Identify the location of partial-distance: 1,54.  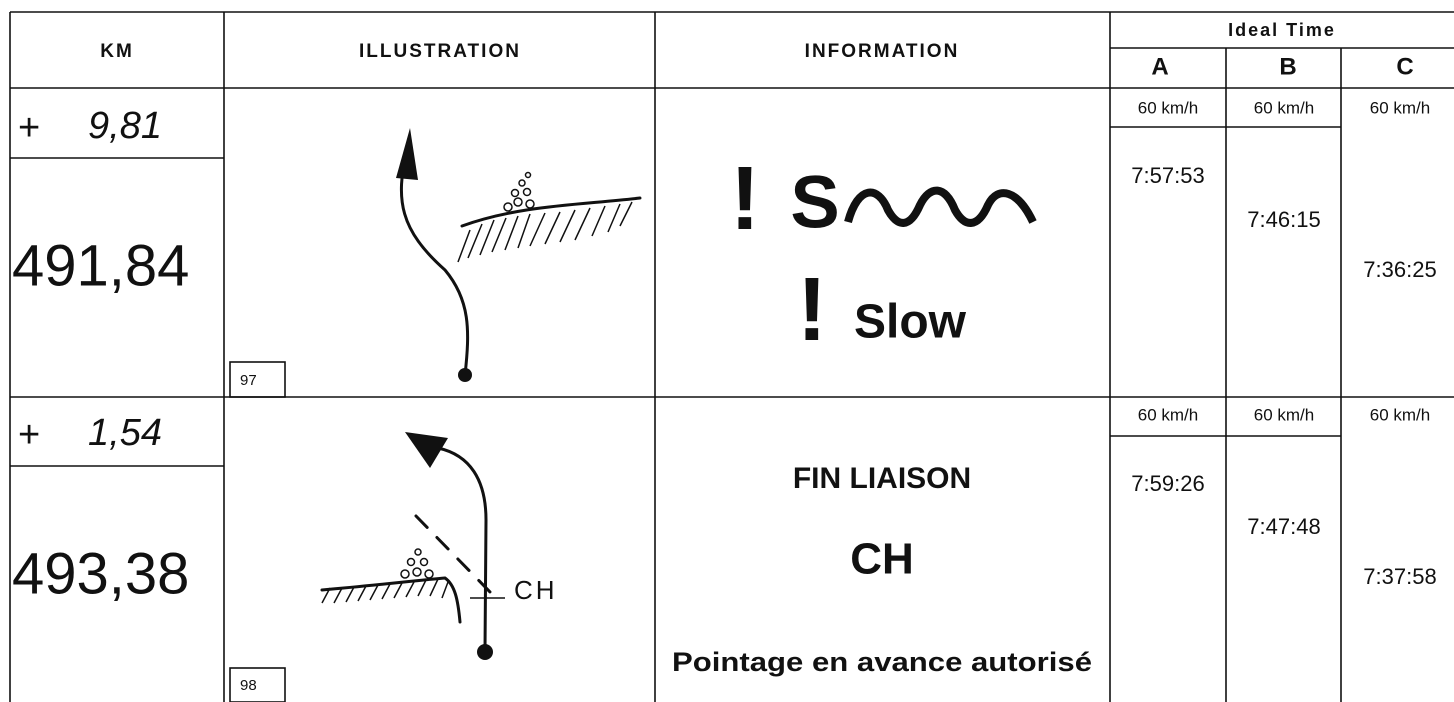
(125, 433).